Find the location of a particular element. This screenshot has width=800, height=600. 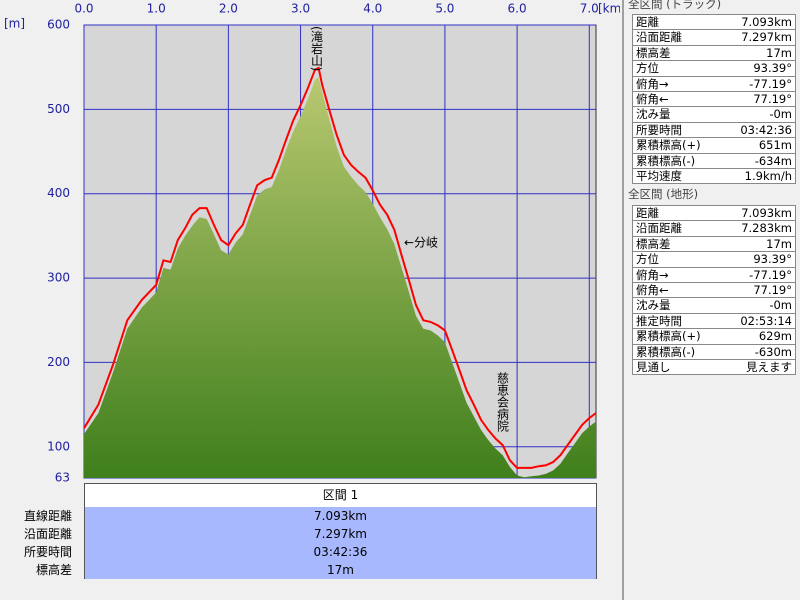

y-tick-label: 63 is located at coordinates (62, 477).